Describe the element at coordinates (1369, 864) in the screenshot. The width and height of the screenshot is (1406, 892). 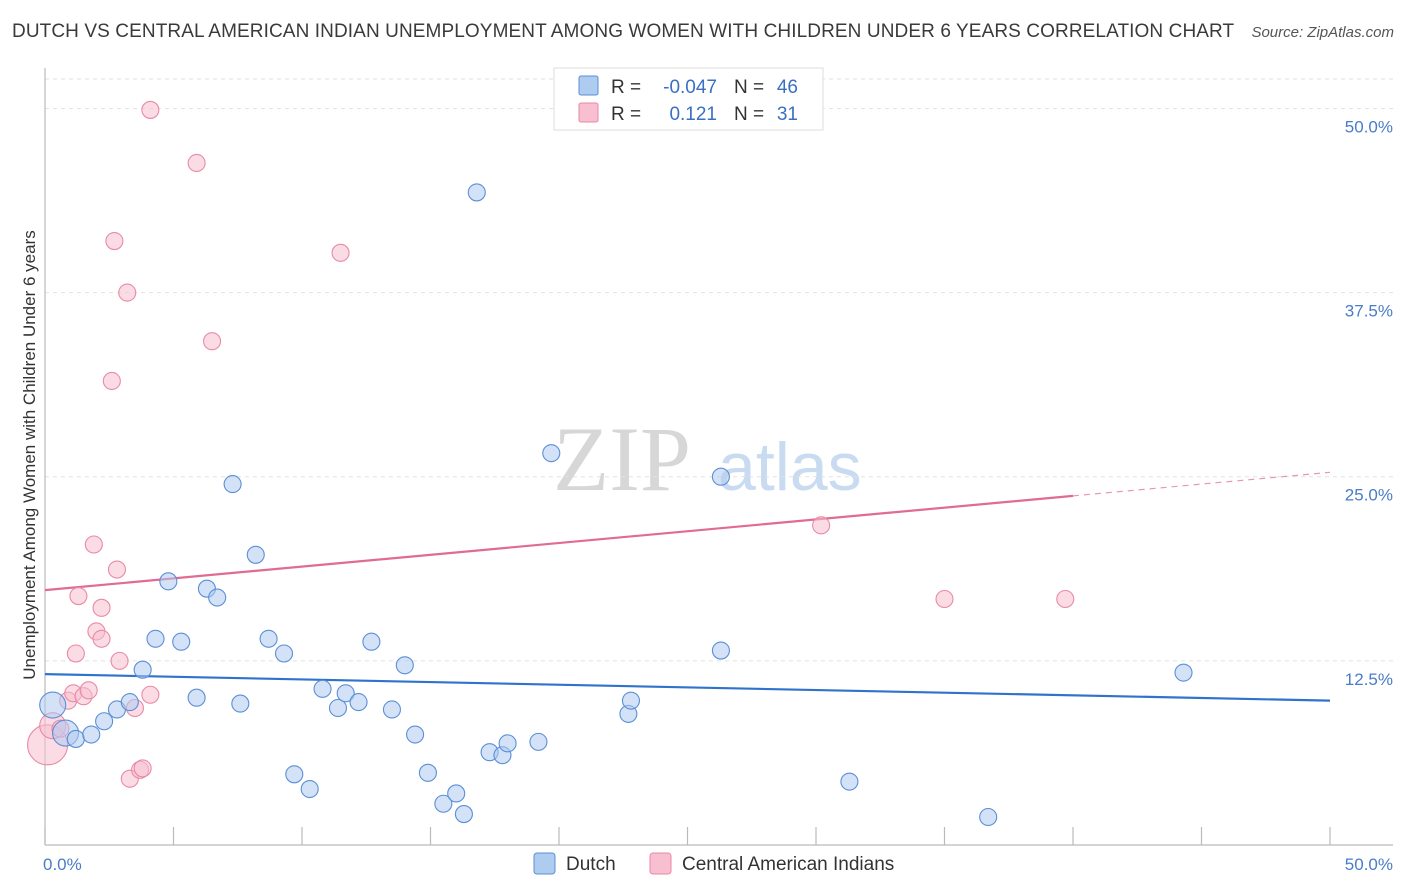
I see `x-tick-label: 50.0%` at that location.